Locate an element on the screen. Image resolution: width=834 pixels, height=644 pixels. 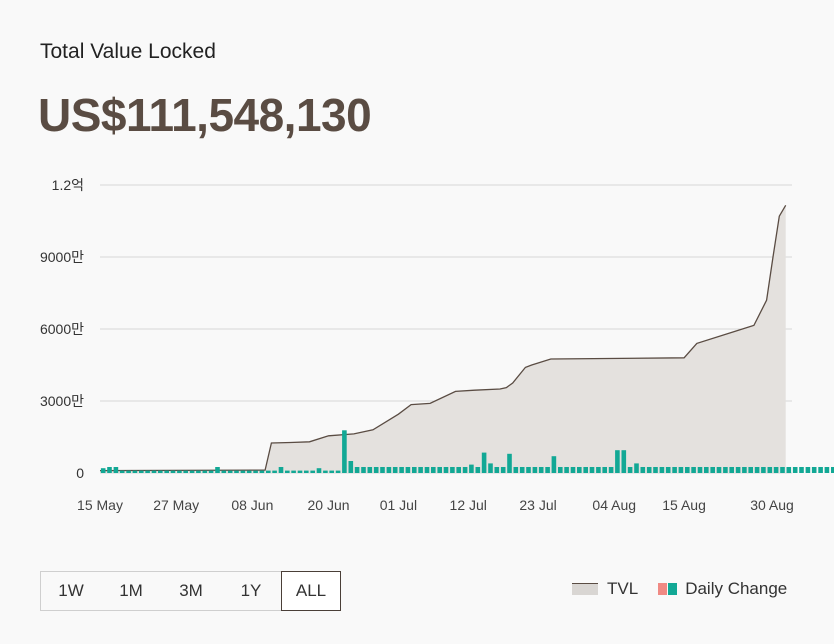
daily-change-legend-label: Daily Change is located at coordinates (736, 588).